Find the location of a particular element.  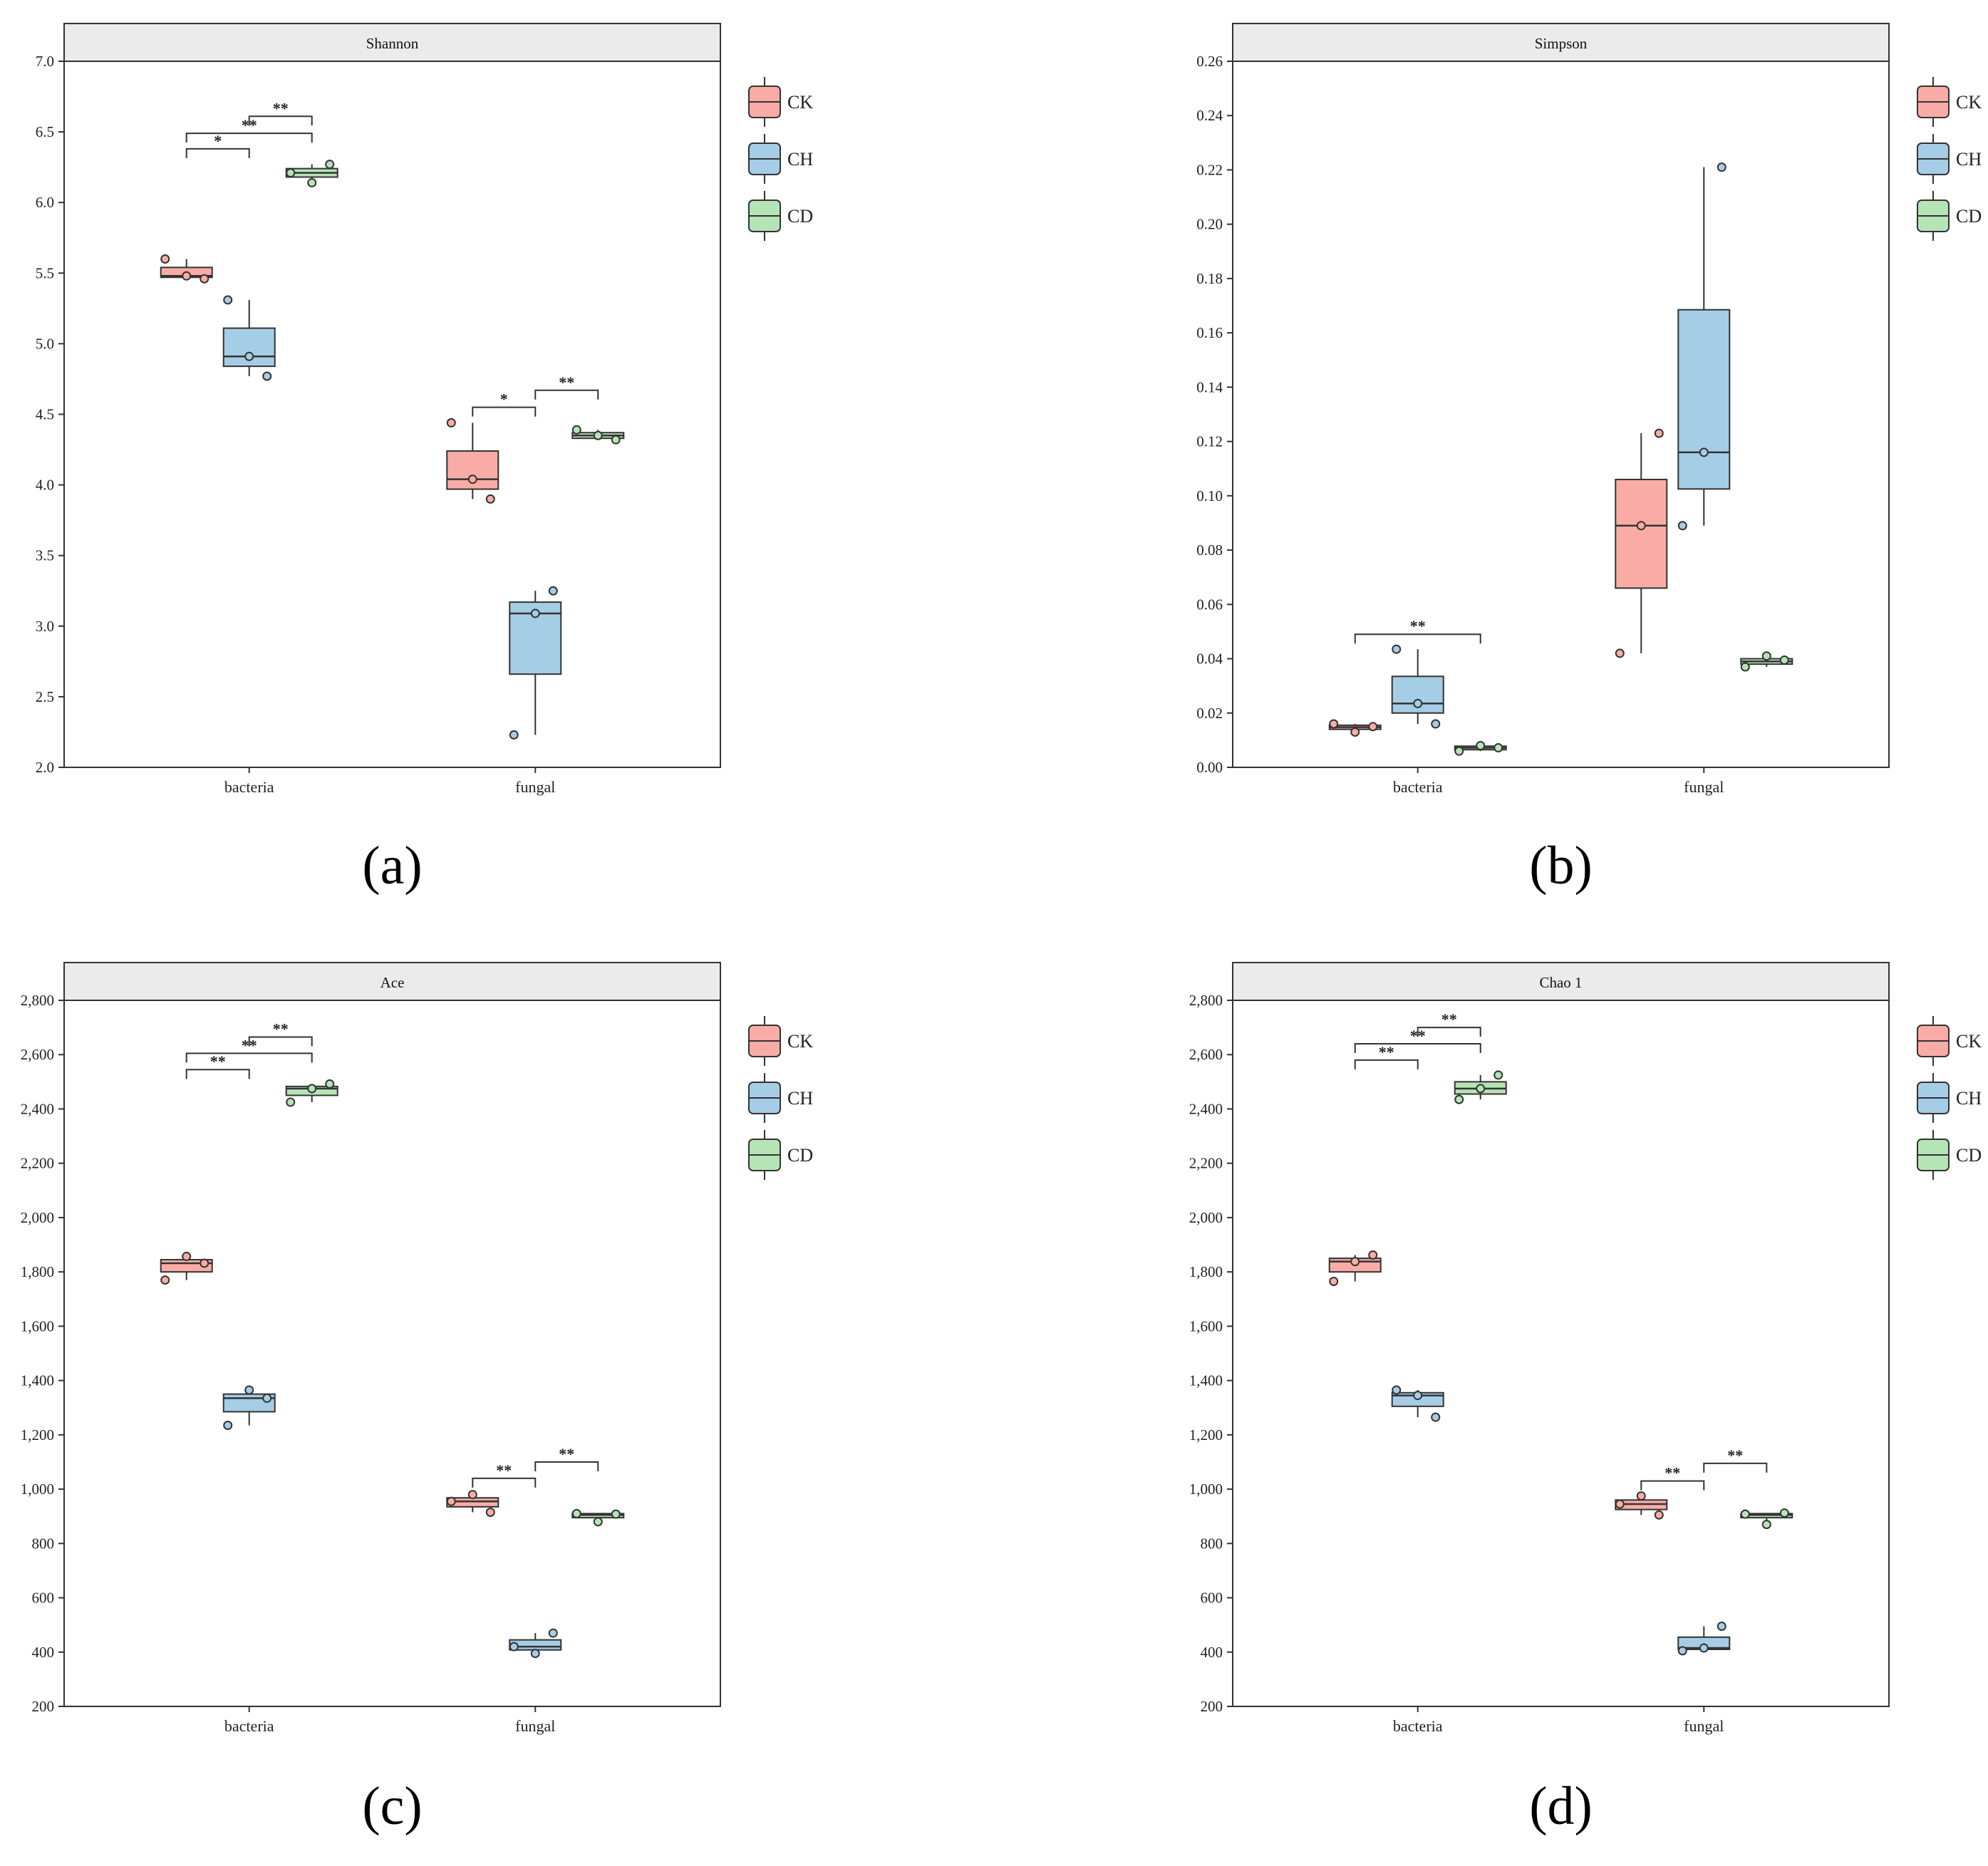

panel-label: (b) is located at coordinates (1561, 866).